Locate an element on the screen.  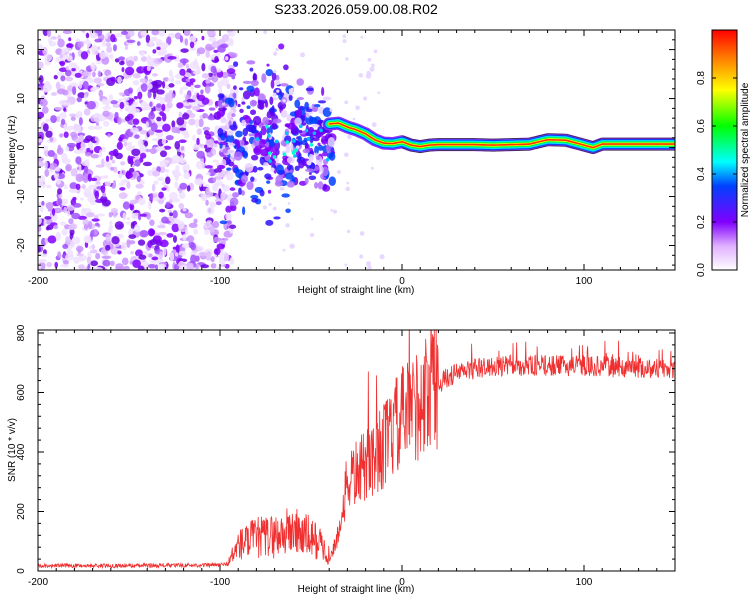
spectrogram-x-tick-label: -200 is located at coordinates (38, 281).